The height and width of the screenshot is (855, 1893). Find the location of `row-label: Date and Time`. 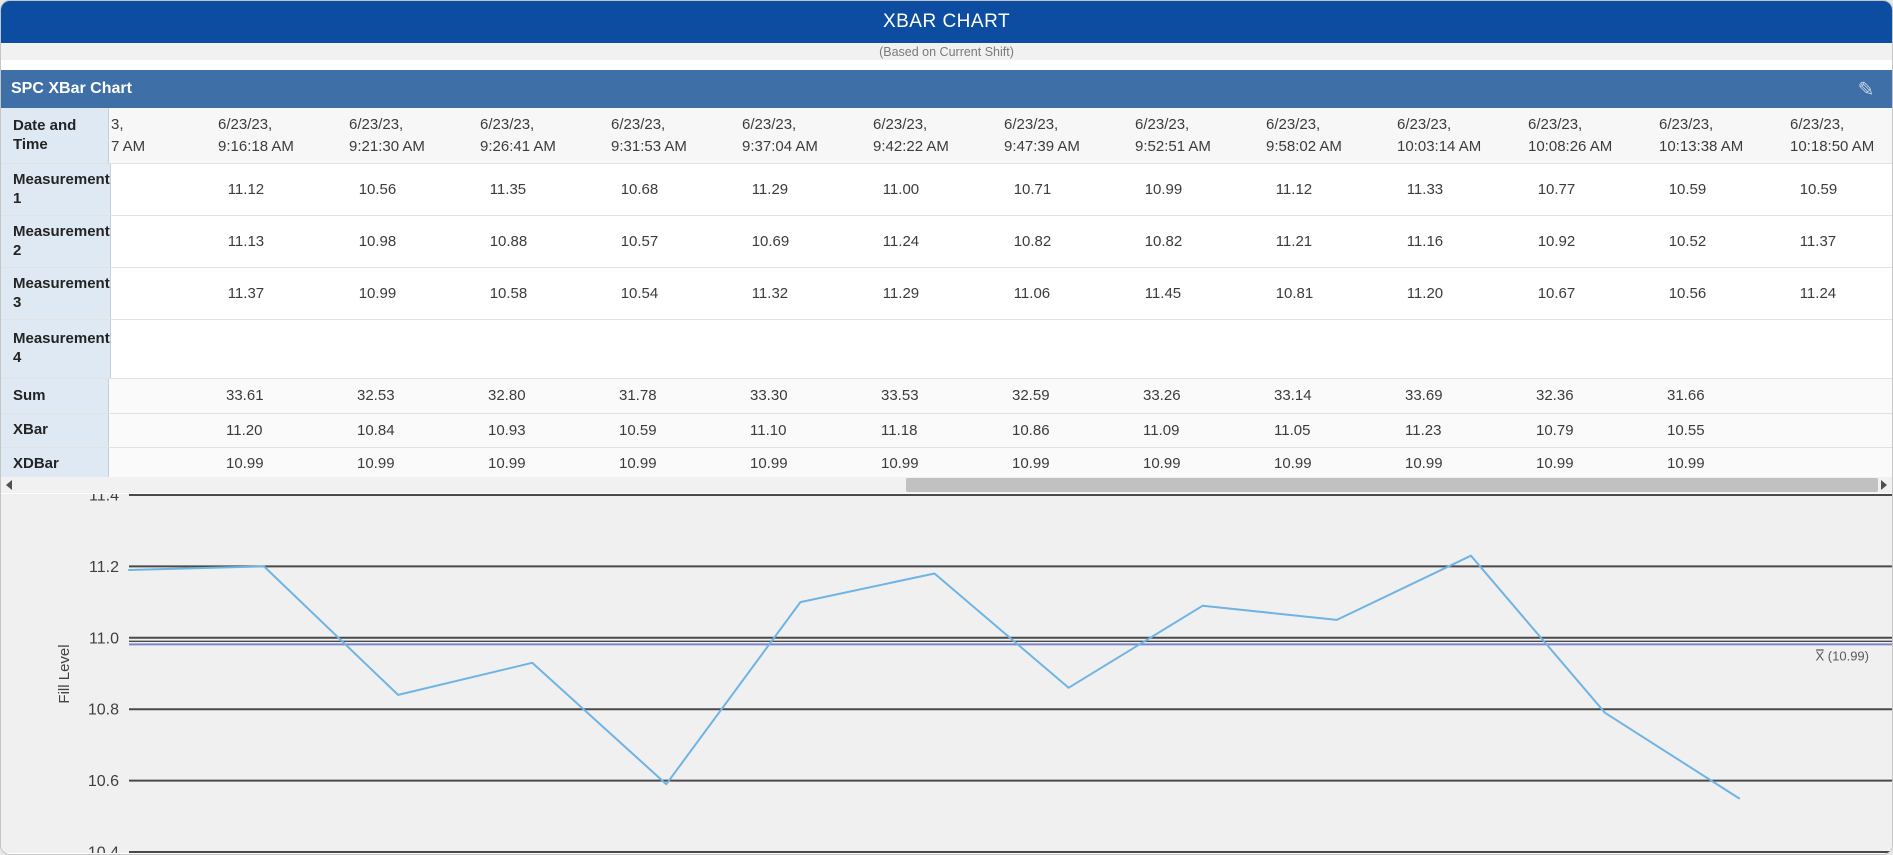

row-label: Date and Time is located at coordinates (55, 135).